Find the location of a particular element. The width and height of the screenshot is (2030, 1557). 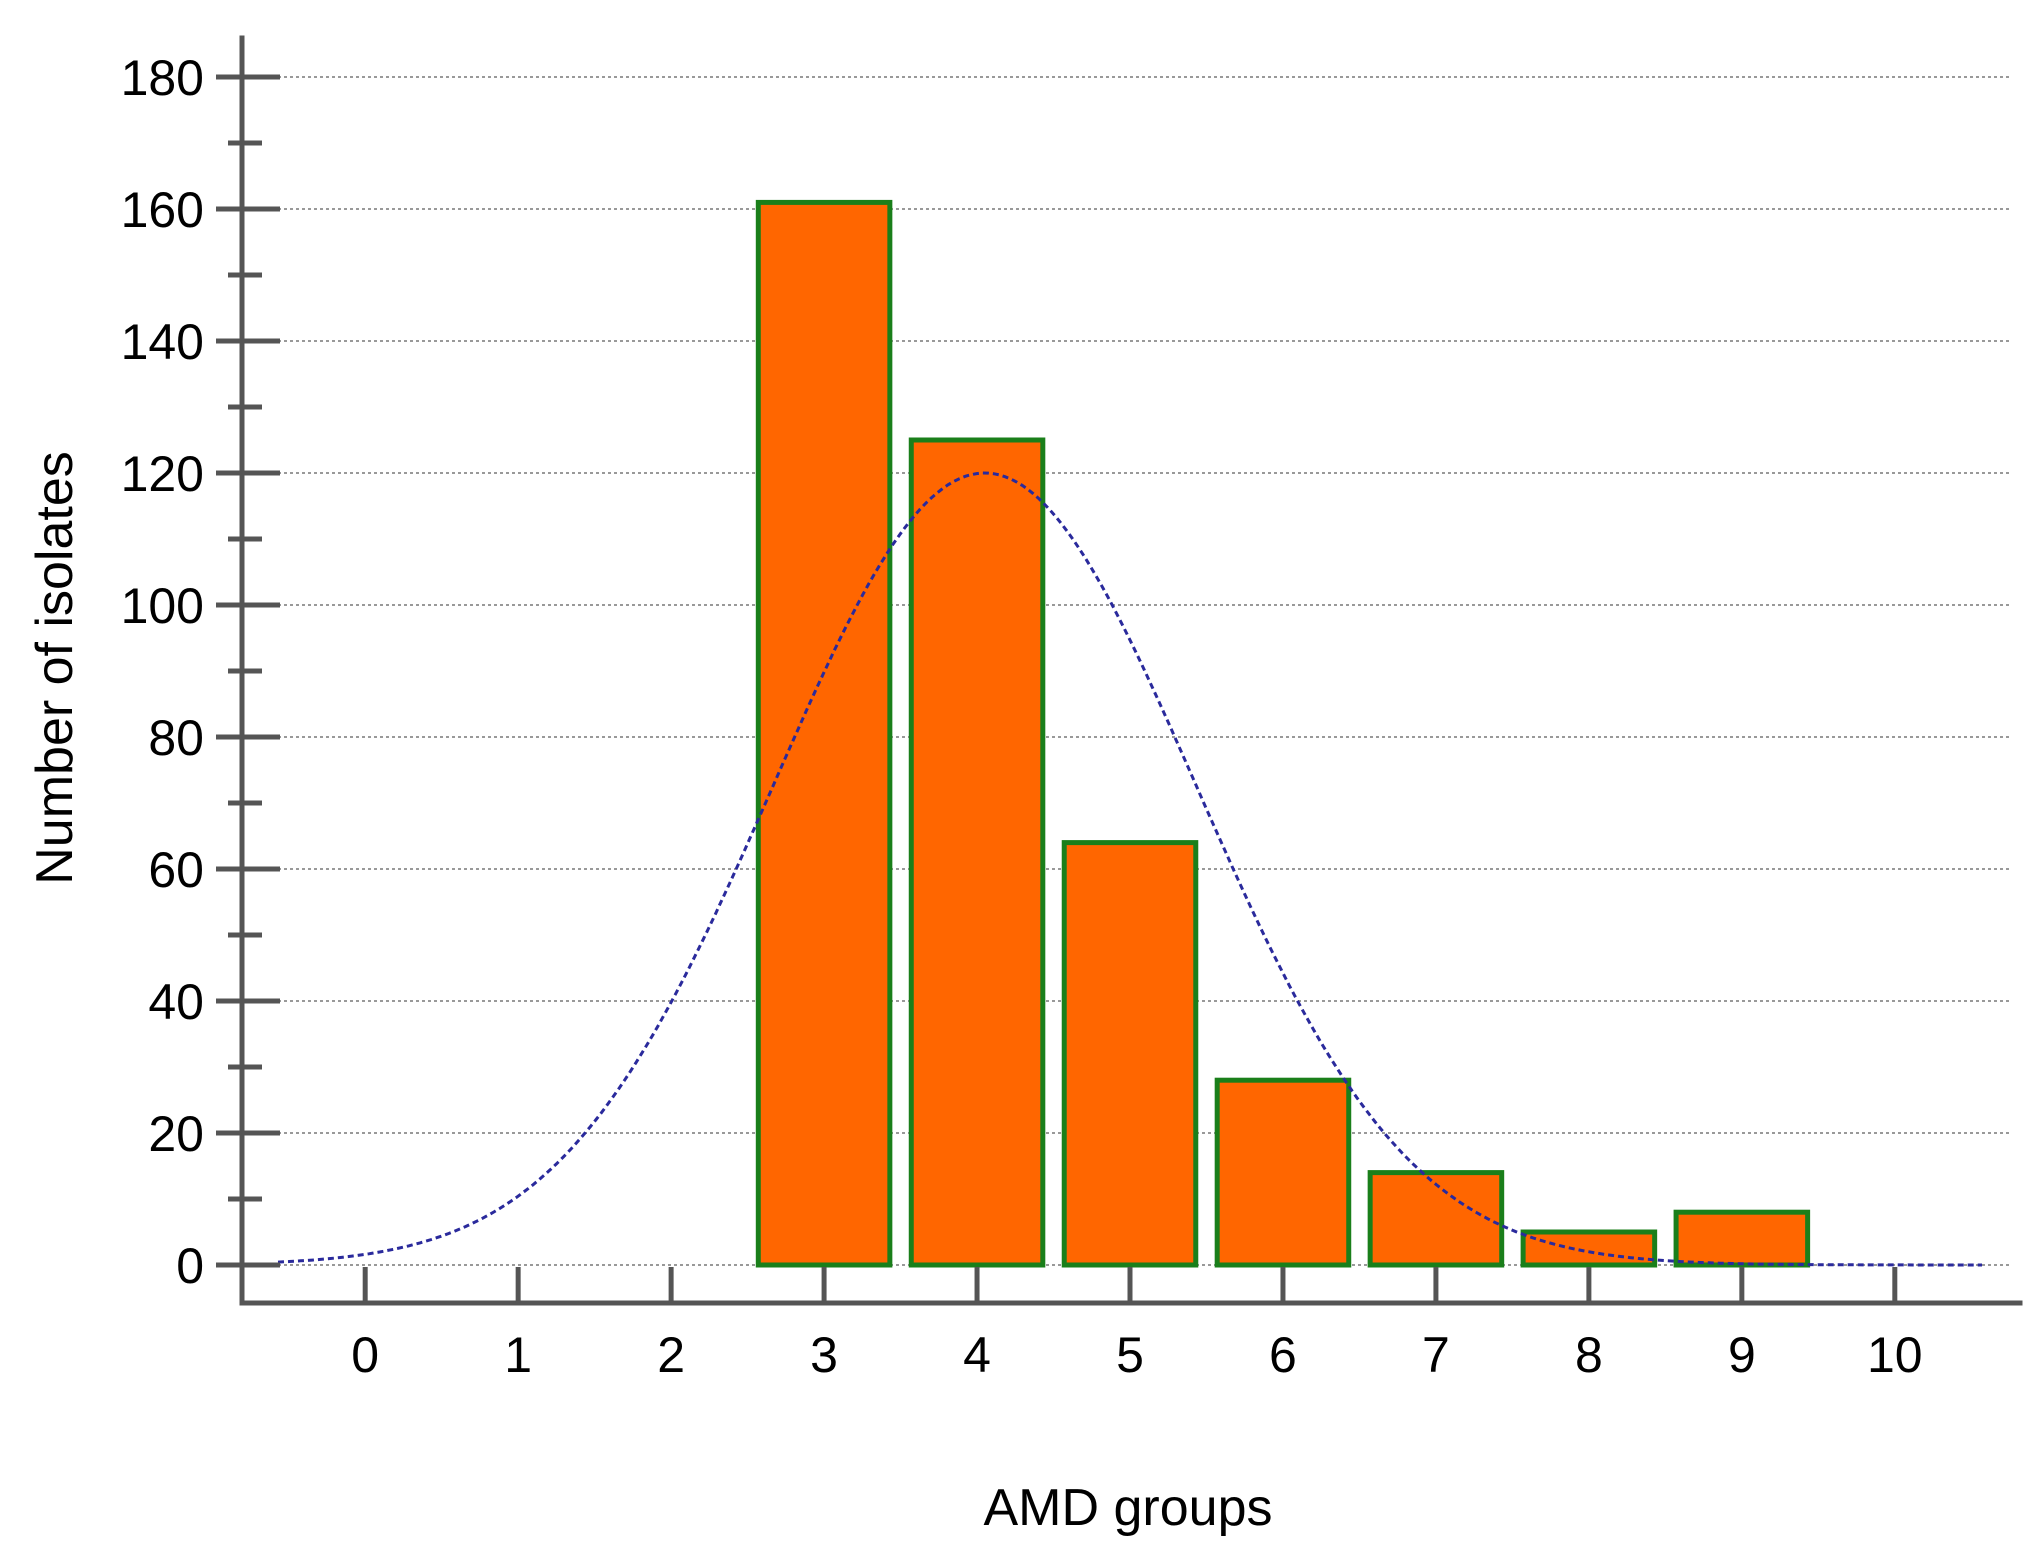

x-tick-label-3: 3 is located at coordinates (824, 1355).